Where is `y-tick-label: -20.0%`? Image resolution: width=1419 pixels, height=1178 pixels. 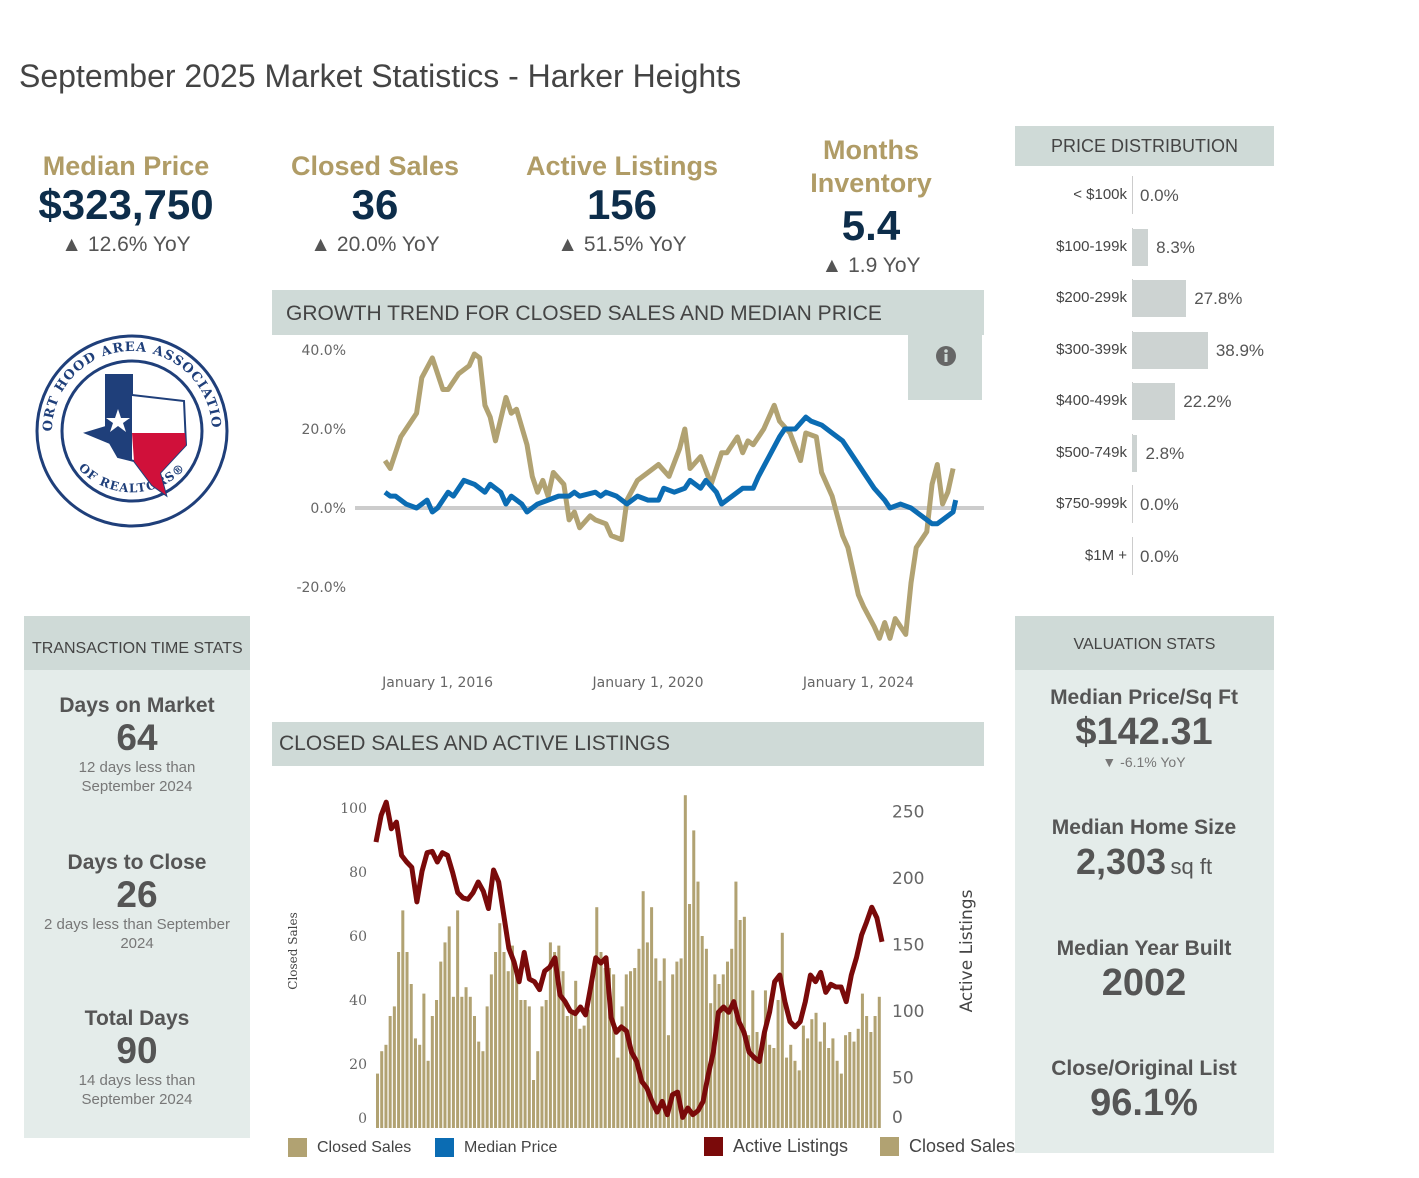
y-tick-label: -20.0% is located at coordinates (321, 588).